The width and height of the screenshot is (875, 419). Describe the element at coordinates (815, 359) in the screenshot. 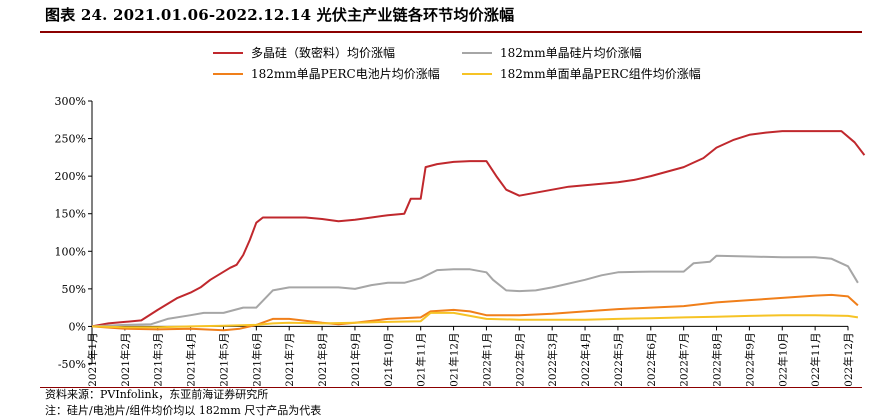

I see `x-tick-label: 2022年11月` at that location.